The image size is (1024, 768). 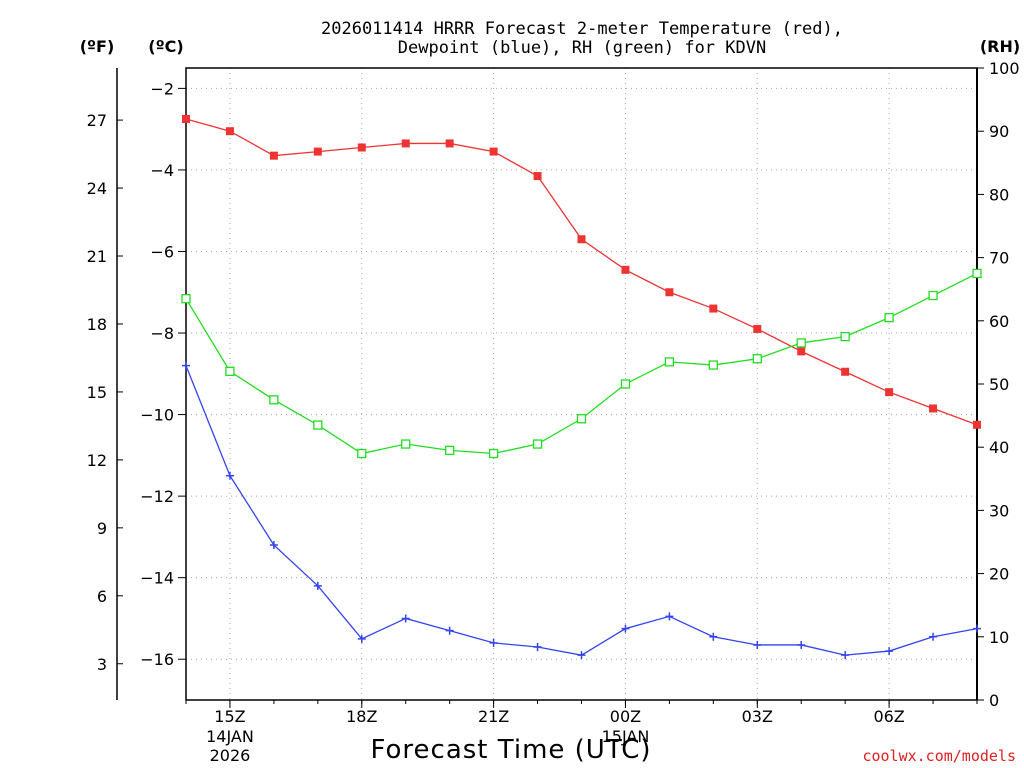 I want to click on x-tick-label: 15Z, so click(x=229, y=716).